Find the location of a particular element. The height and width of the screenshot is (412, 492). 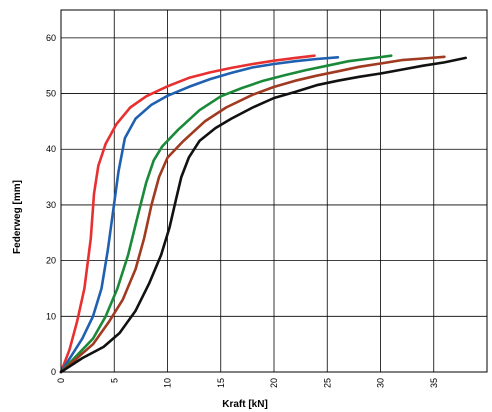

x-tick-label: 10 is located at coordinates (168, 383).